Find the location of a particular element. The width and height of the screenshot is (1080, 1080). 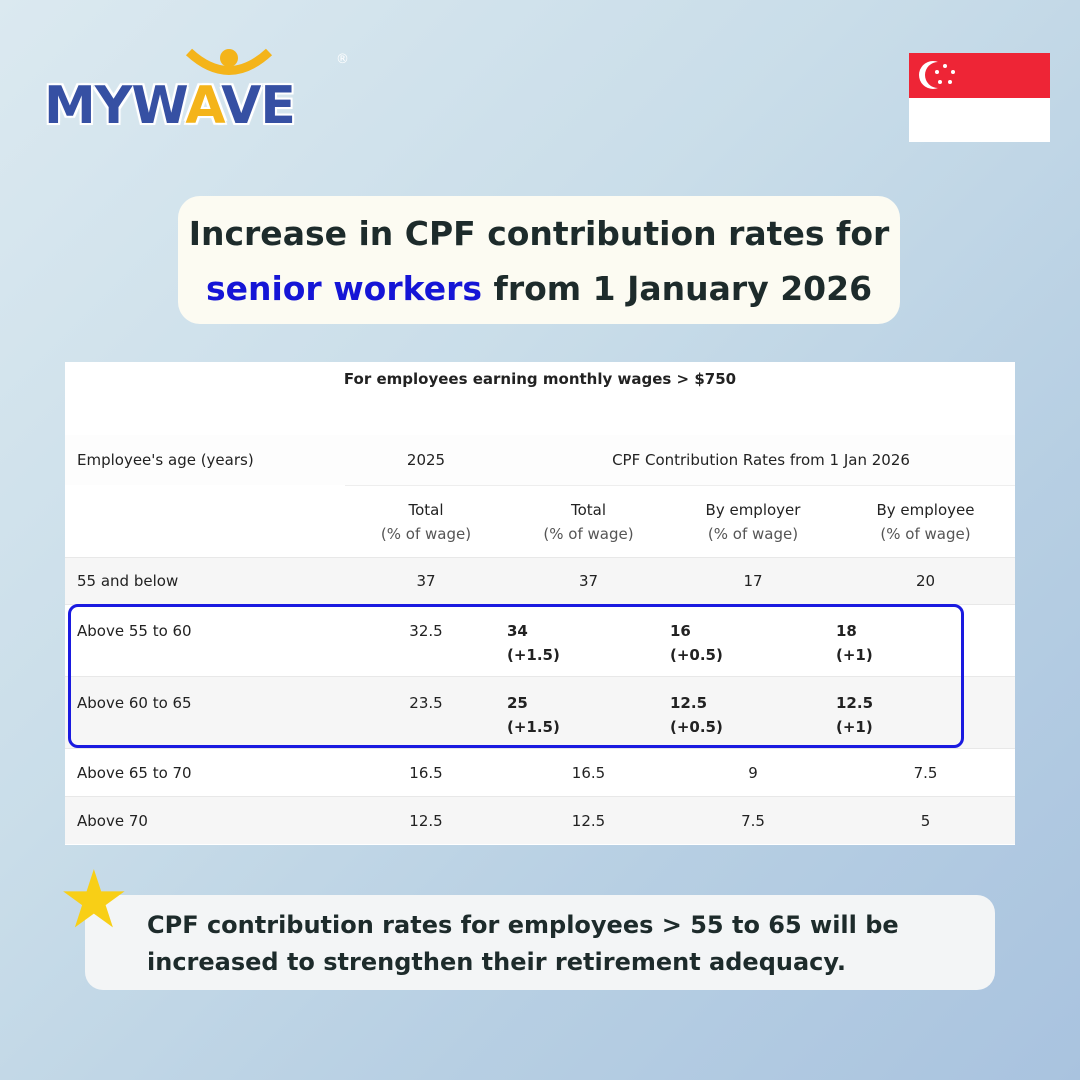

cell-total: 37 is located at coordinates (588, 581).